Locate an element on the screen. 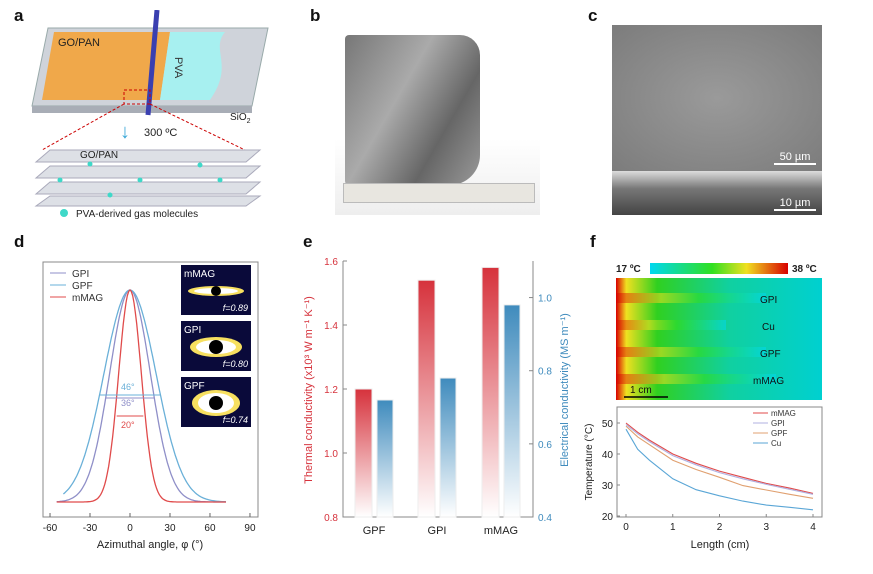 This screenshot has width=873, height=574. sem-cross-section is located at coordinates (717, 193).